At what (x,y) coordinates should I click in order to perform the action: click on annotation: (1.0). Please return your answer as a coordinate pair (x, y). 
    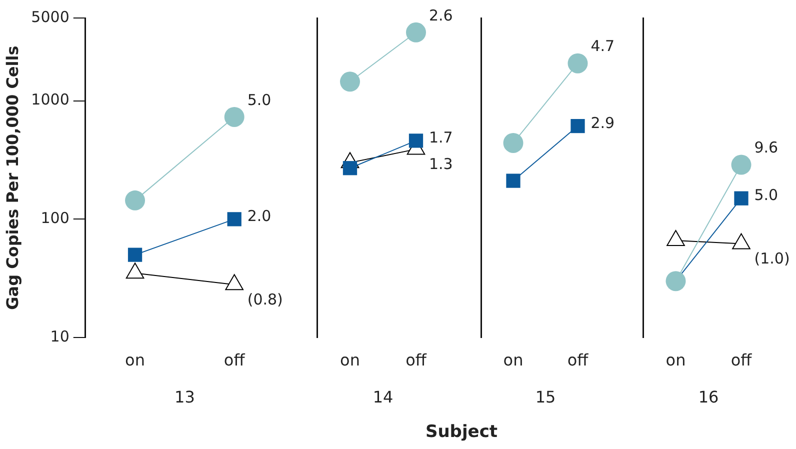
    Looking at the image, I should click on (772, 259).